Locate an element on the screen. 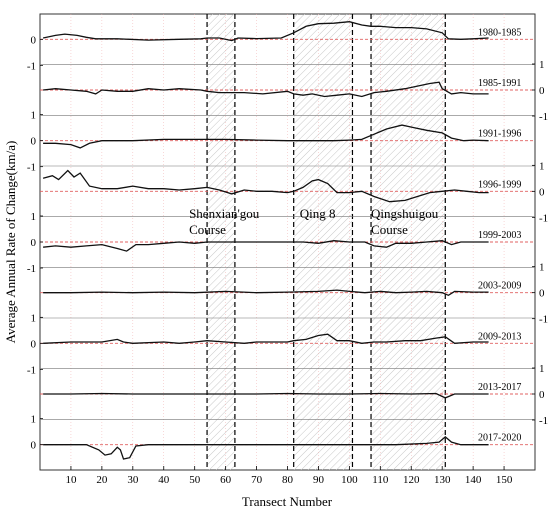  panel: 1 0 2017-2020 is located at coordinates (283, 437).